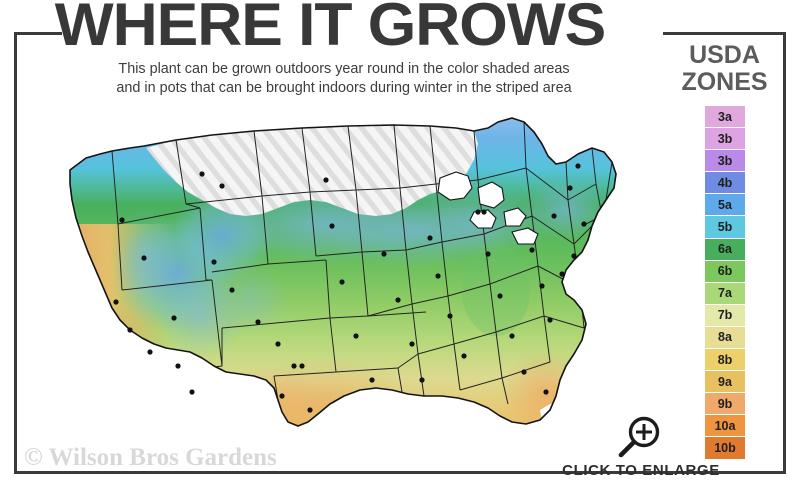 The image size is (800, 500). I want to click on legend-swatch-6a-6: 6a, so click(725, 249).